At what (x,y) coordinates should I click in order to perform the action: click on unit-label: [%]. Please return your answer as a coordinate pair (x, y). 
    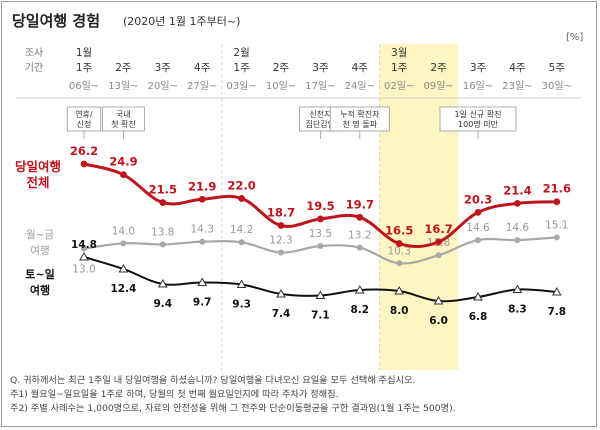
    Looking at the image, I should click on (575, 37).